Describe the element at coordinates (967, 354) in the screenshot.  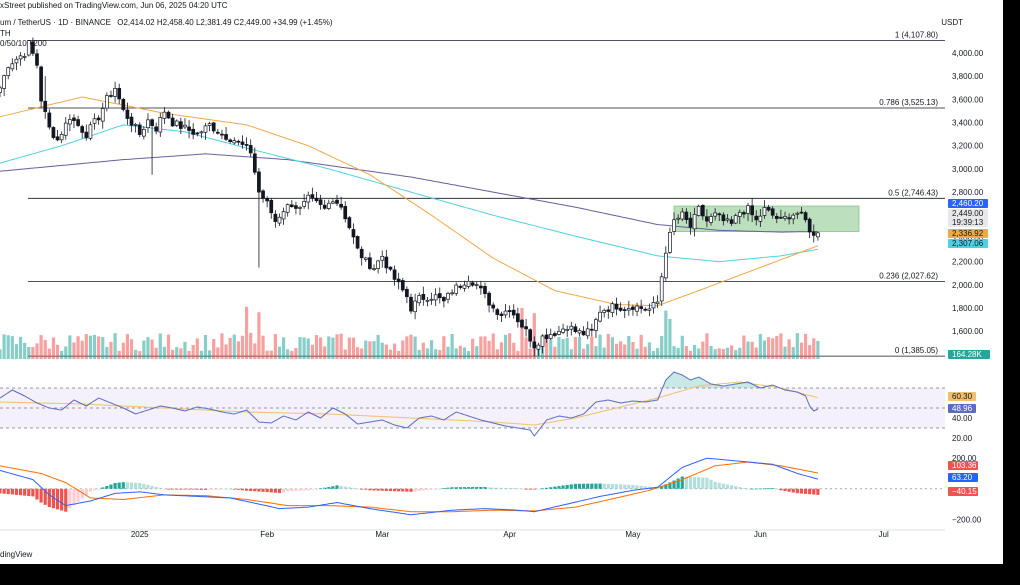
I see `volume-tag-label: 164.28K` at that location.